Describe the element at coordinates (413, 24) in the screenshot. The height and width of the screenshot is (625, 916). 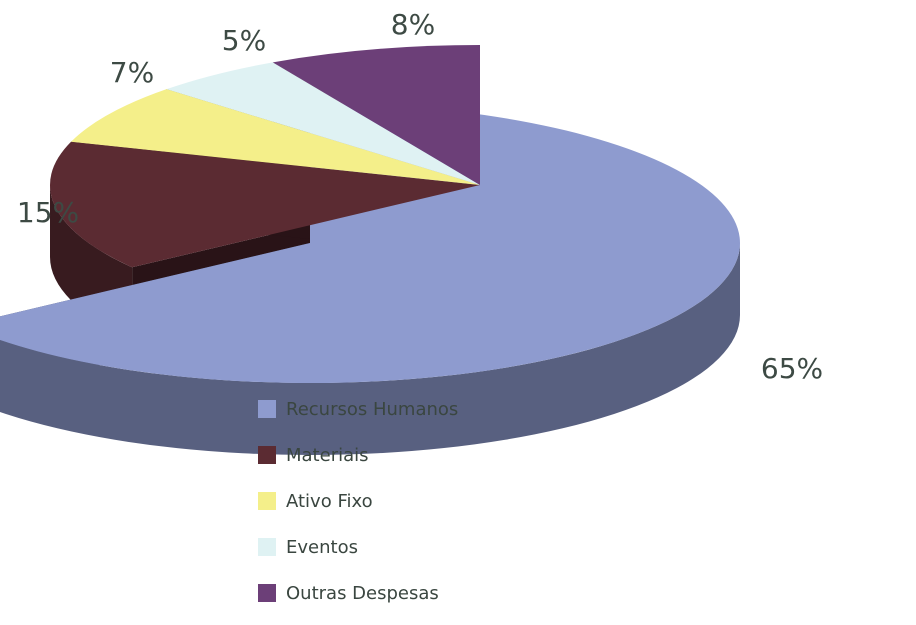
I see `value-label-outras-despesas: 8%` at that location.